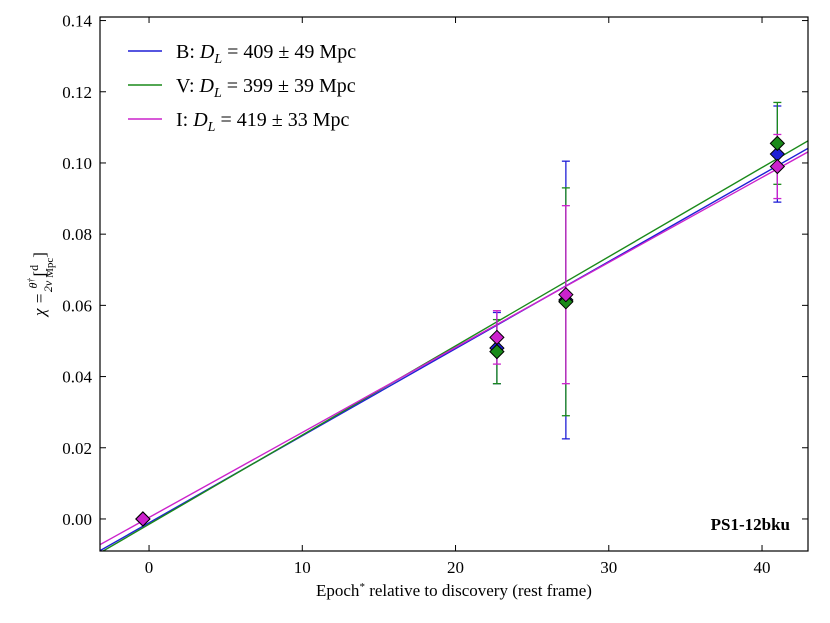 This screenshot has width=830, height=623. Describe the element at coordinates (77, 448) in the screenshot. I see `y-tick-label: 0.02` at that location.